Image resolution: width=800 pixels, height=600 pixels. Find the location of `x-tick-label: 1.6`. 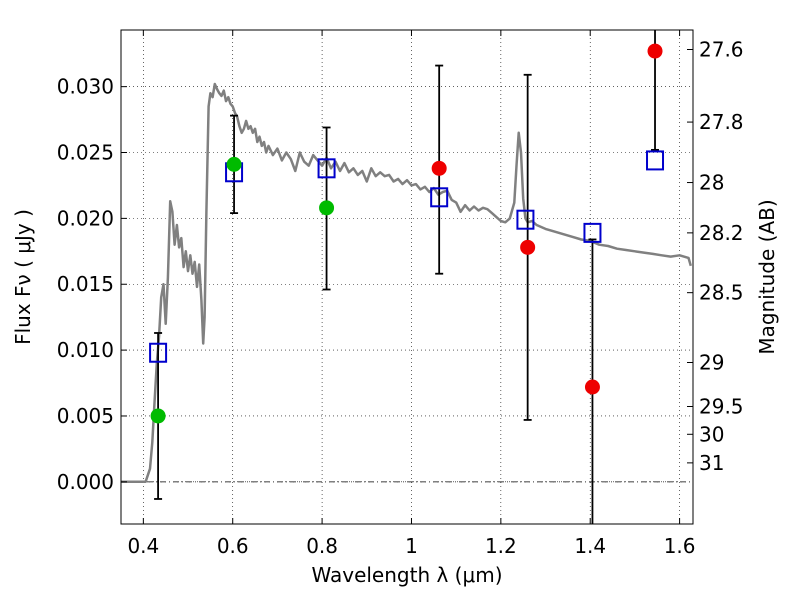

x-tick-label: 1.6 is located at coordinates (680, 546).